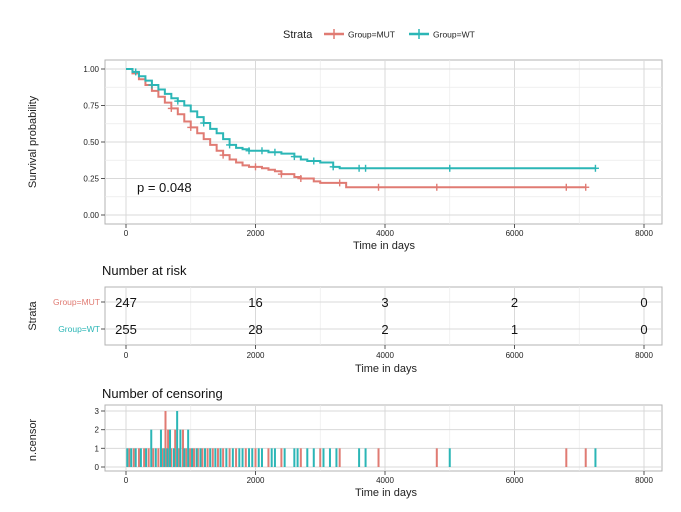 The image size is (681, 512). What do you see at coordinates (91, 215) in the screenshot?
I see `km-y-tick-label: 0.00` at bounding box center [91, 215].